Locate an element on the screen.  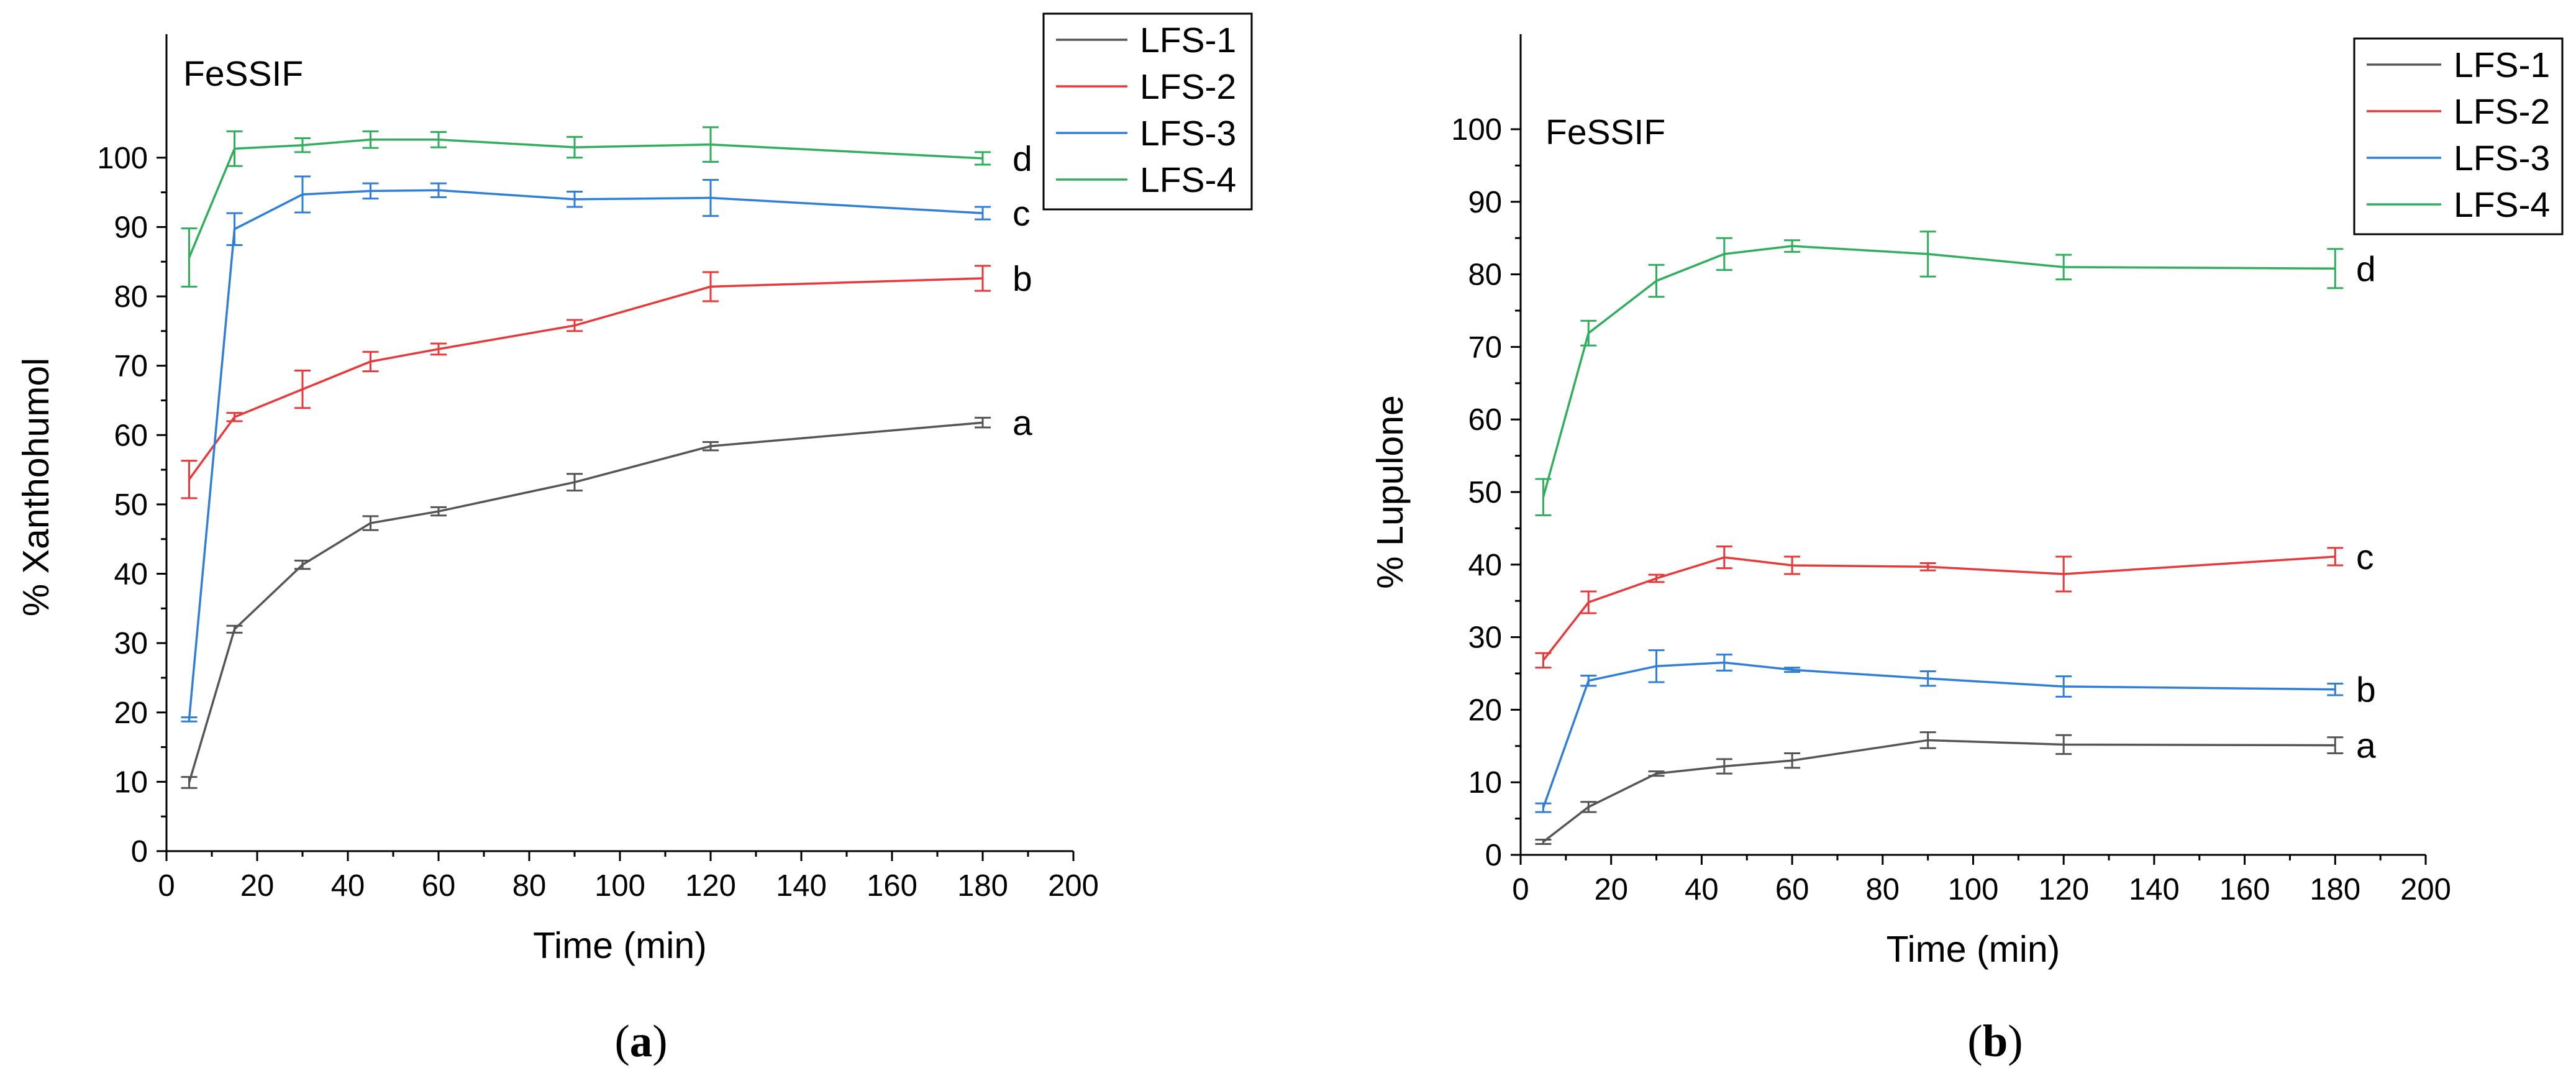
panel-title: FeSSIF is located at coordinates (1605, 132).